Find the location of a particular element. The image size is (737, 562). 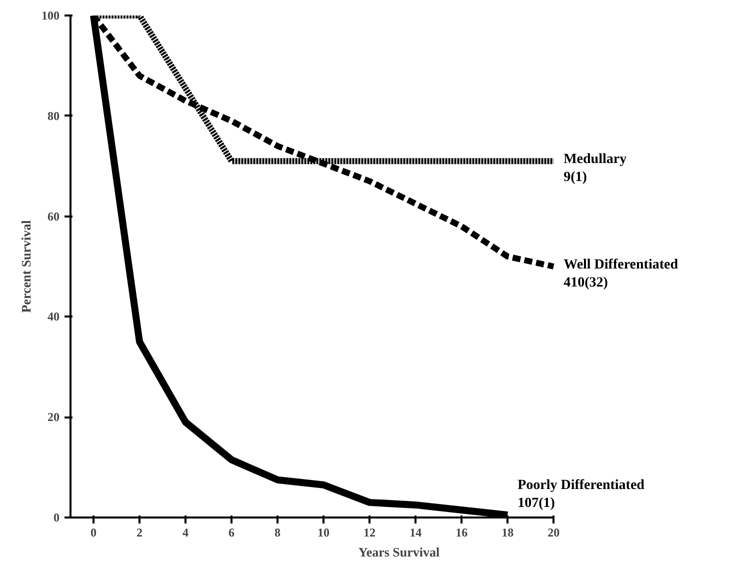

y-tick-label: 20 is located at coordinates (54, 417).